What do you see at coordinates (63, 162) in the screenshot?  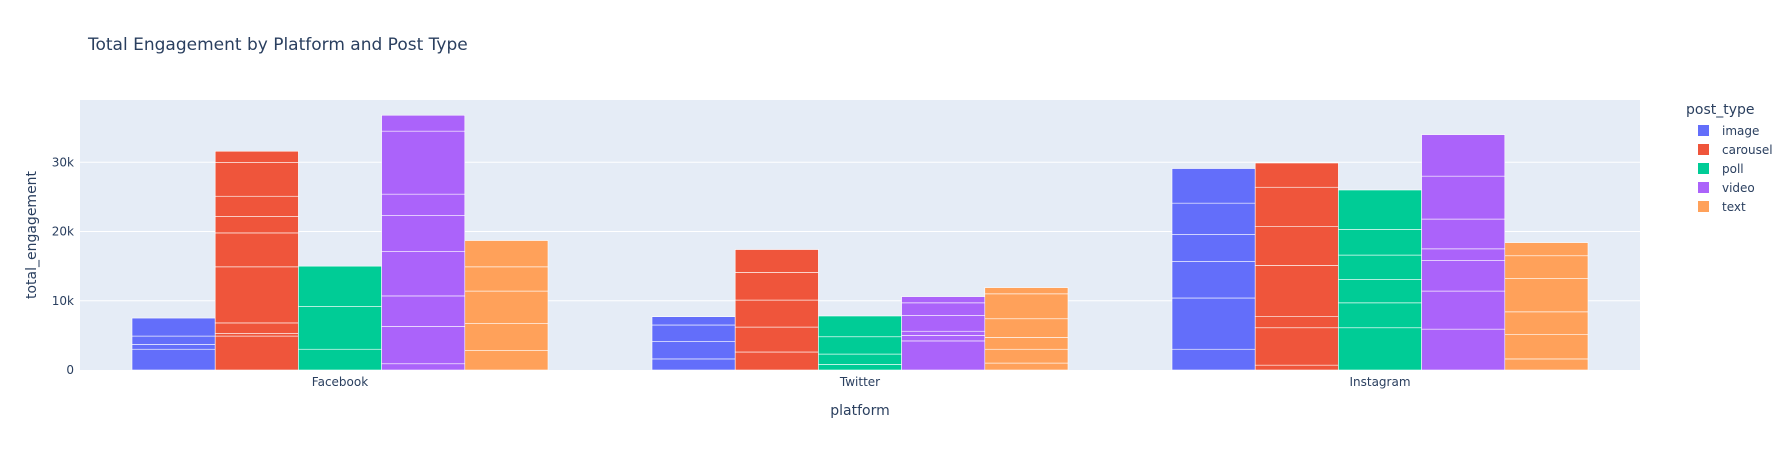 I see `y-tick-label: 30k` at bounding box center [63, 162].